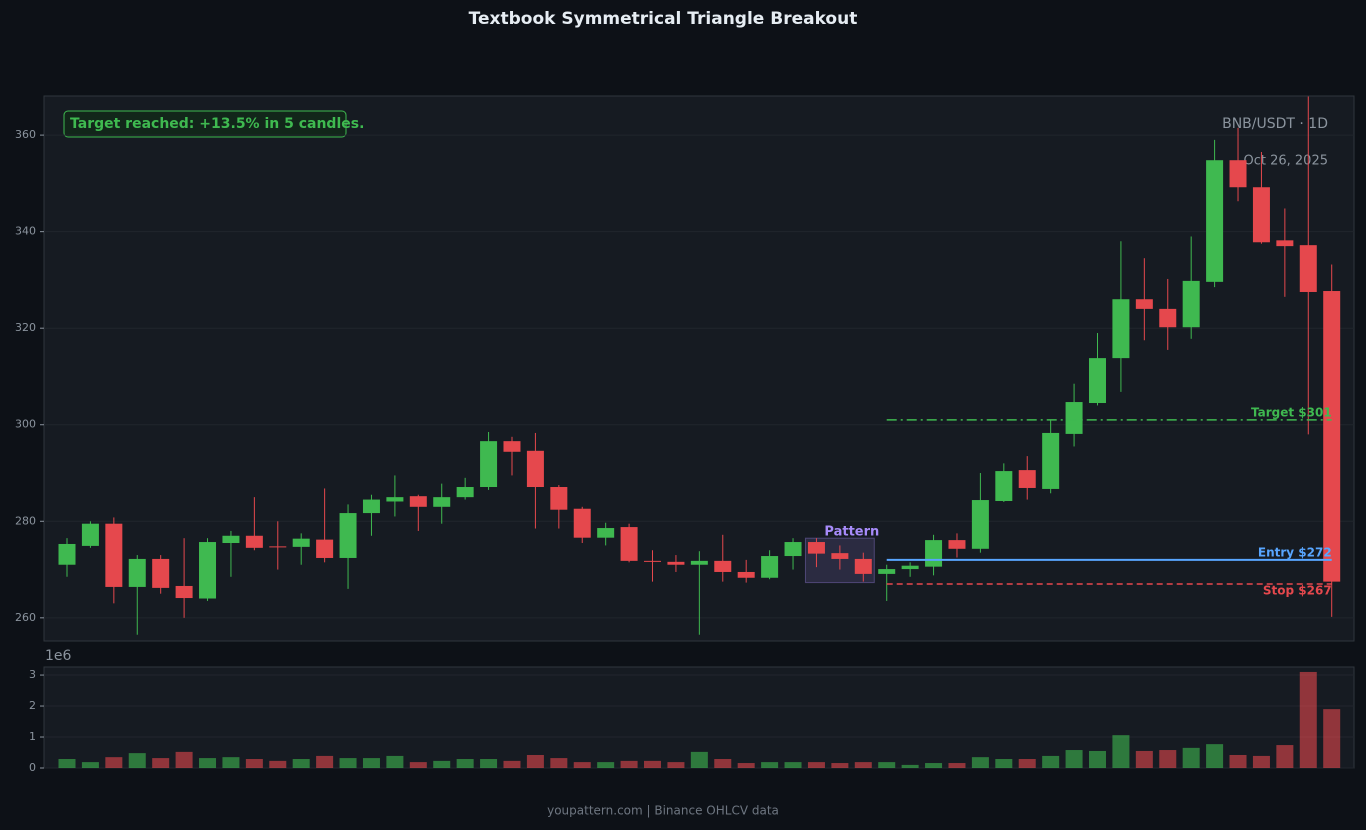  Describe the element at coordinates (25, 231) in the screenshot. I see `y-tick-label: 340` at that location.